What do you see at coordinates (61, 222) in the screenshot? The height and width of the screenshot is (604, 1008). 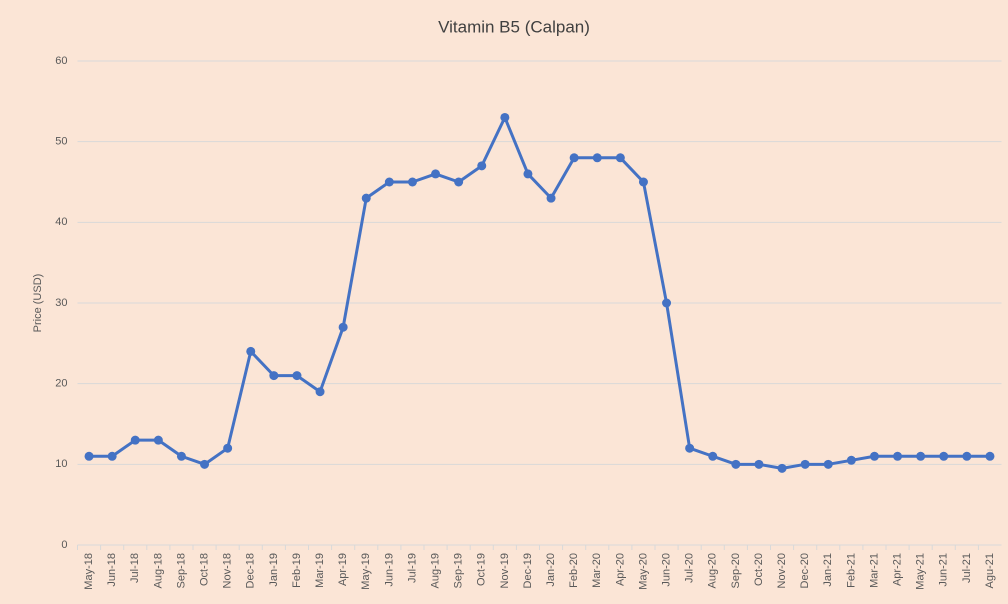 I see `y-tick-label: 40` at bounding box center [61, 222].